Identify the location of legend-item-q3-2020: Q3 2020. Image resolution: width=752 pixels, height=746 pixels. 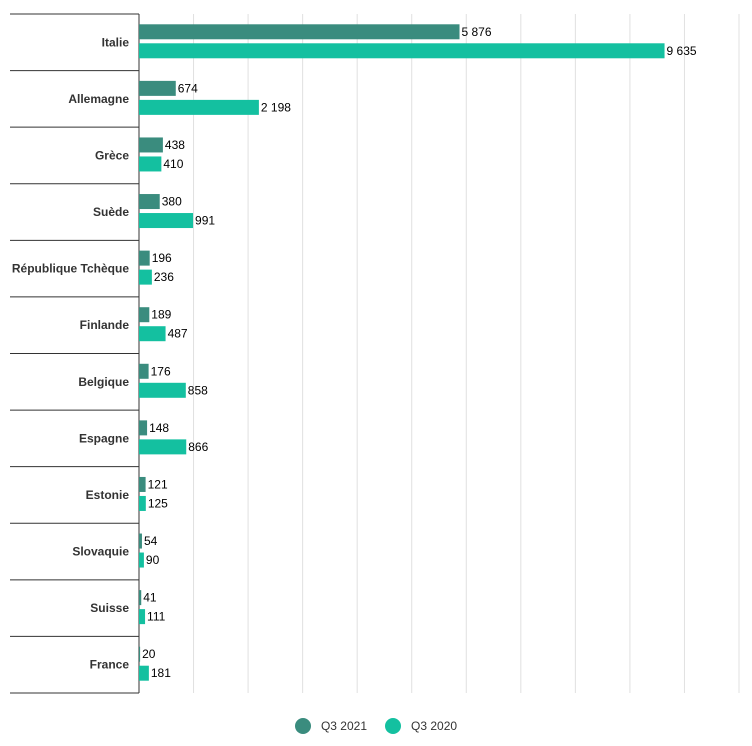
(421, 726).